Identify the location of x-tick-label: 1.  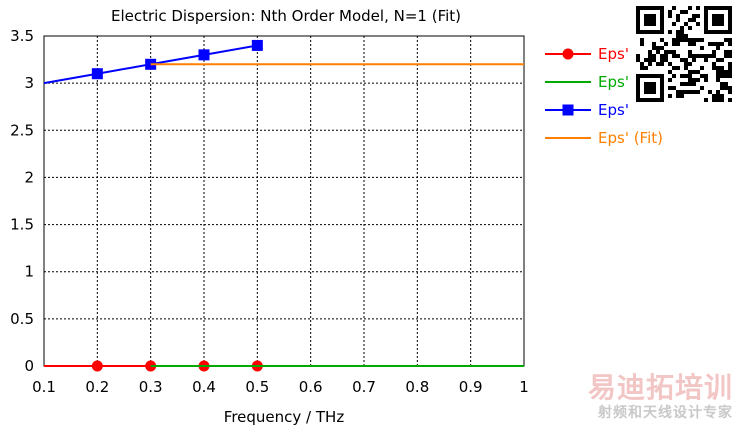
(524, 387).